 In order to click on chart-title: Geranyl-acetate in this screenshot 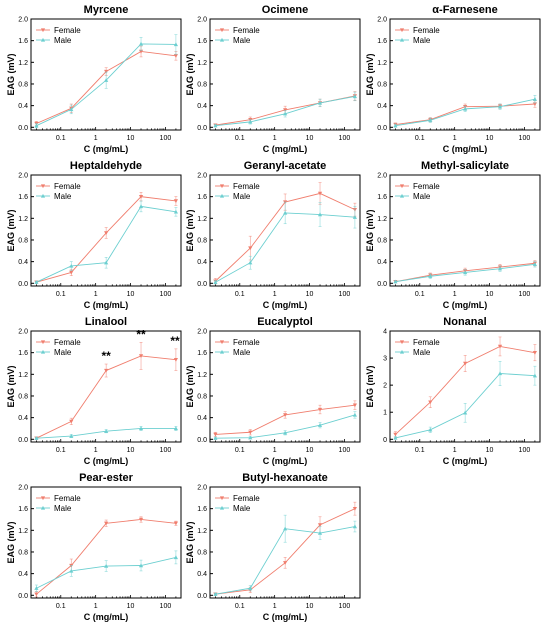, I will do `click(285, 166)`.